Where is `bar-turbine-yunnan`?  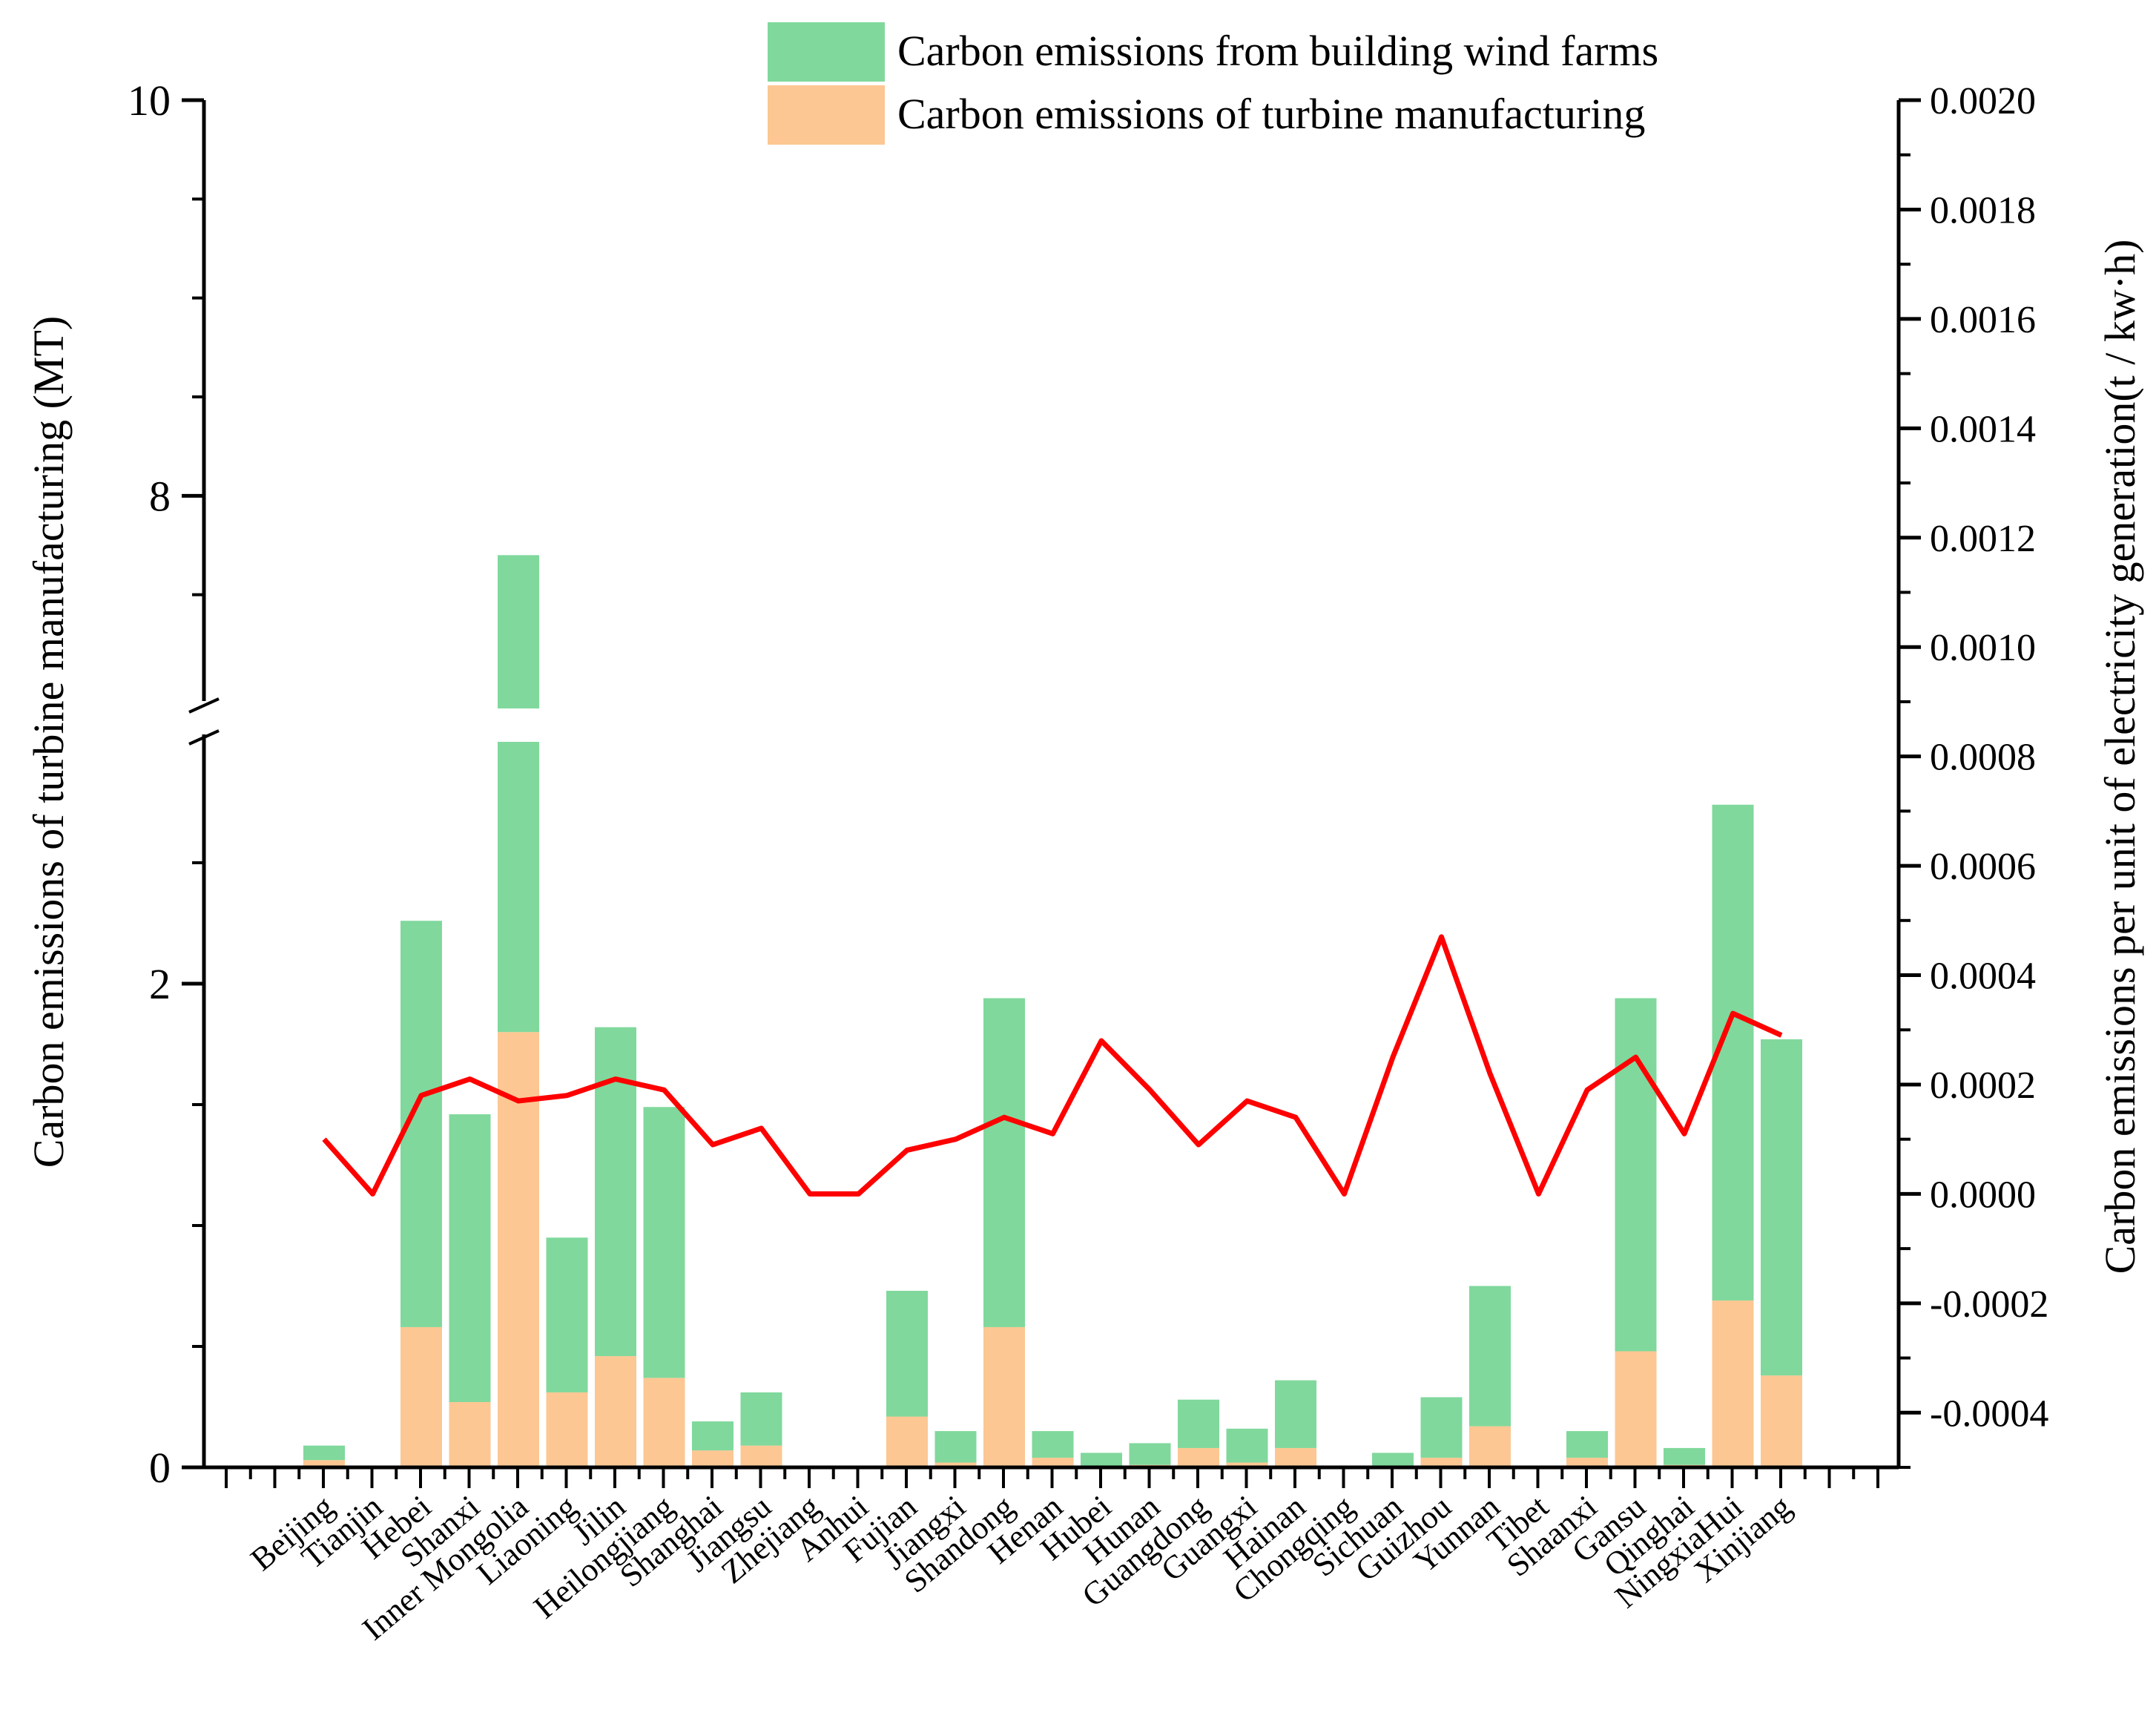 bar-turbine-yunnan is located at coordinates (1490, 1446).